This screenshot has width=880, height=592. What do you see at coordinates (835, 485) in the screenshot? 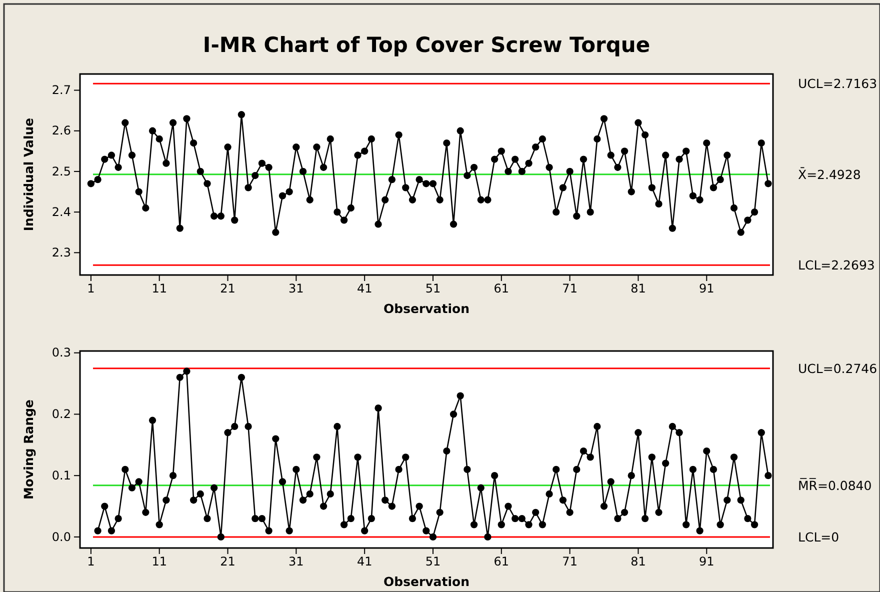
I see `ref-line-label: M̅R̅=0.0840` at bounding box center [835, 485].